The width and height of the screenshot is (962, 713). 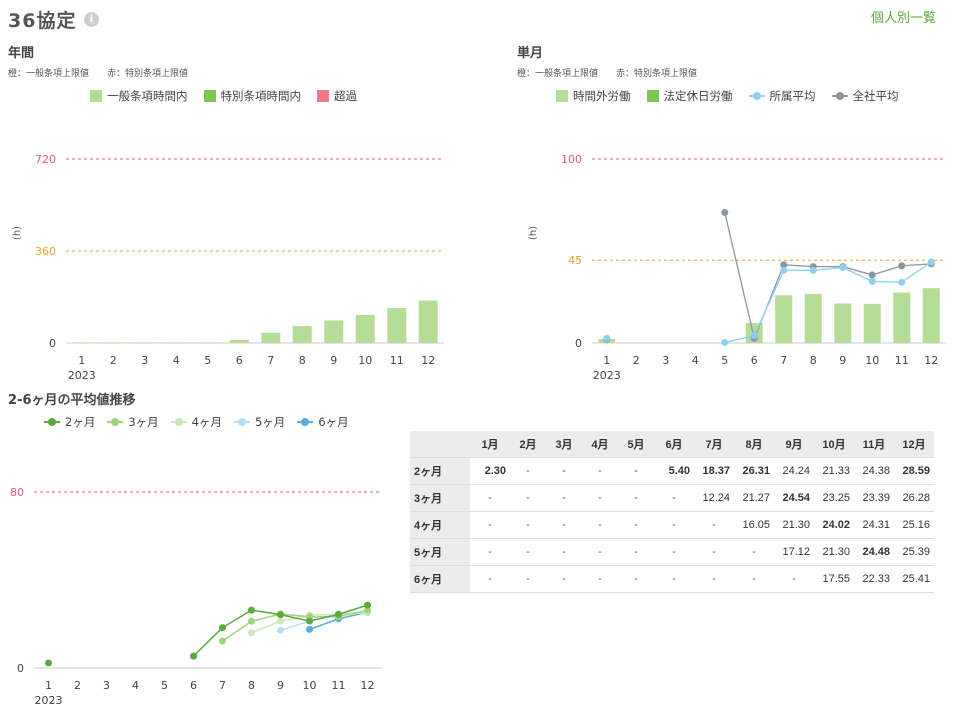 What do you see at coordinates (834, 498) in the screenshot?
I see `table-cell: 23.25` at bounding box center [834, 498].